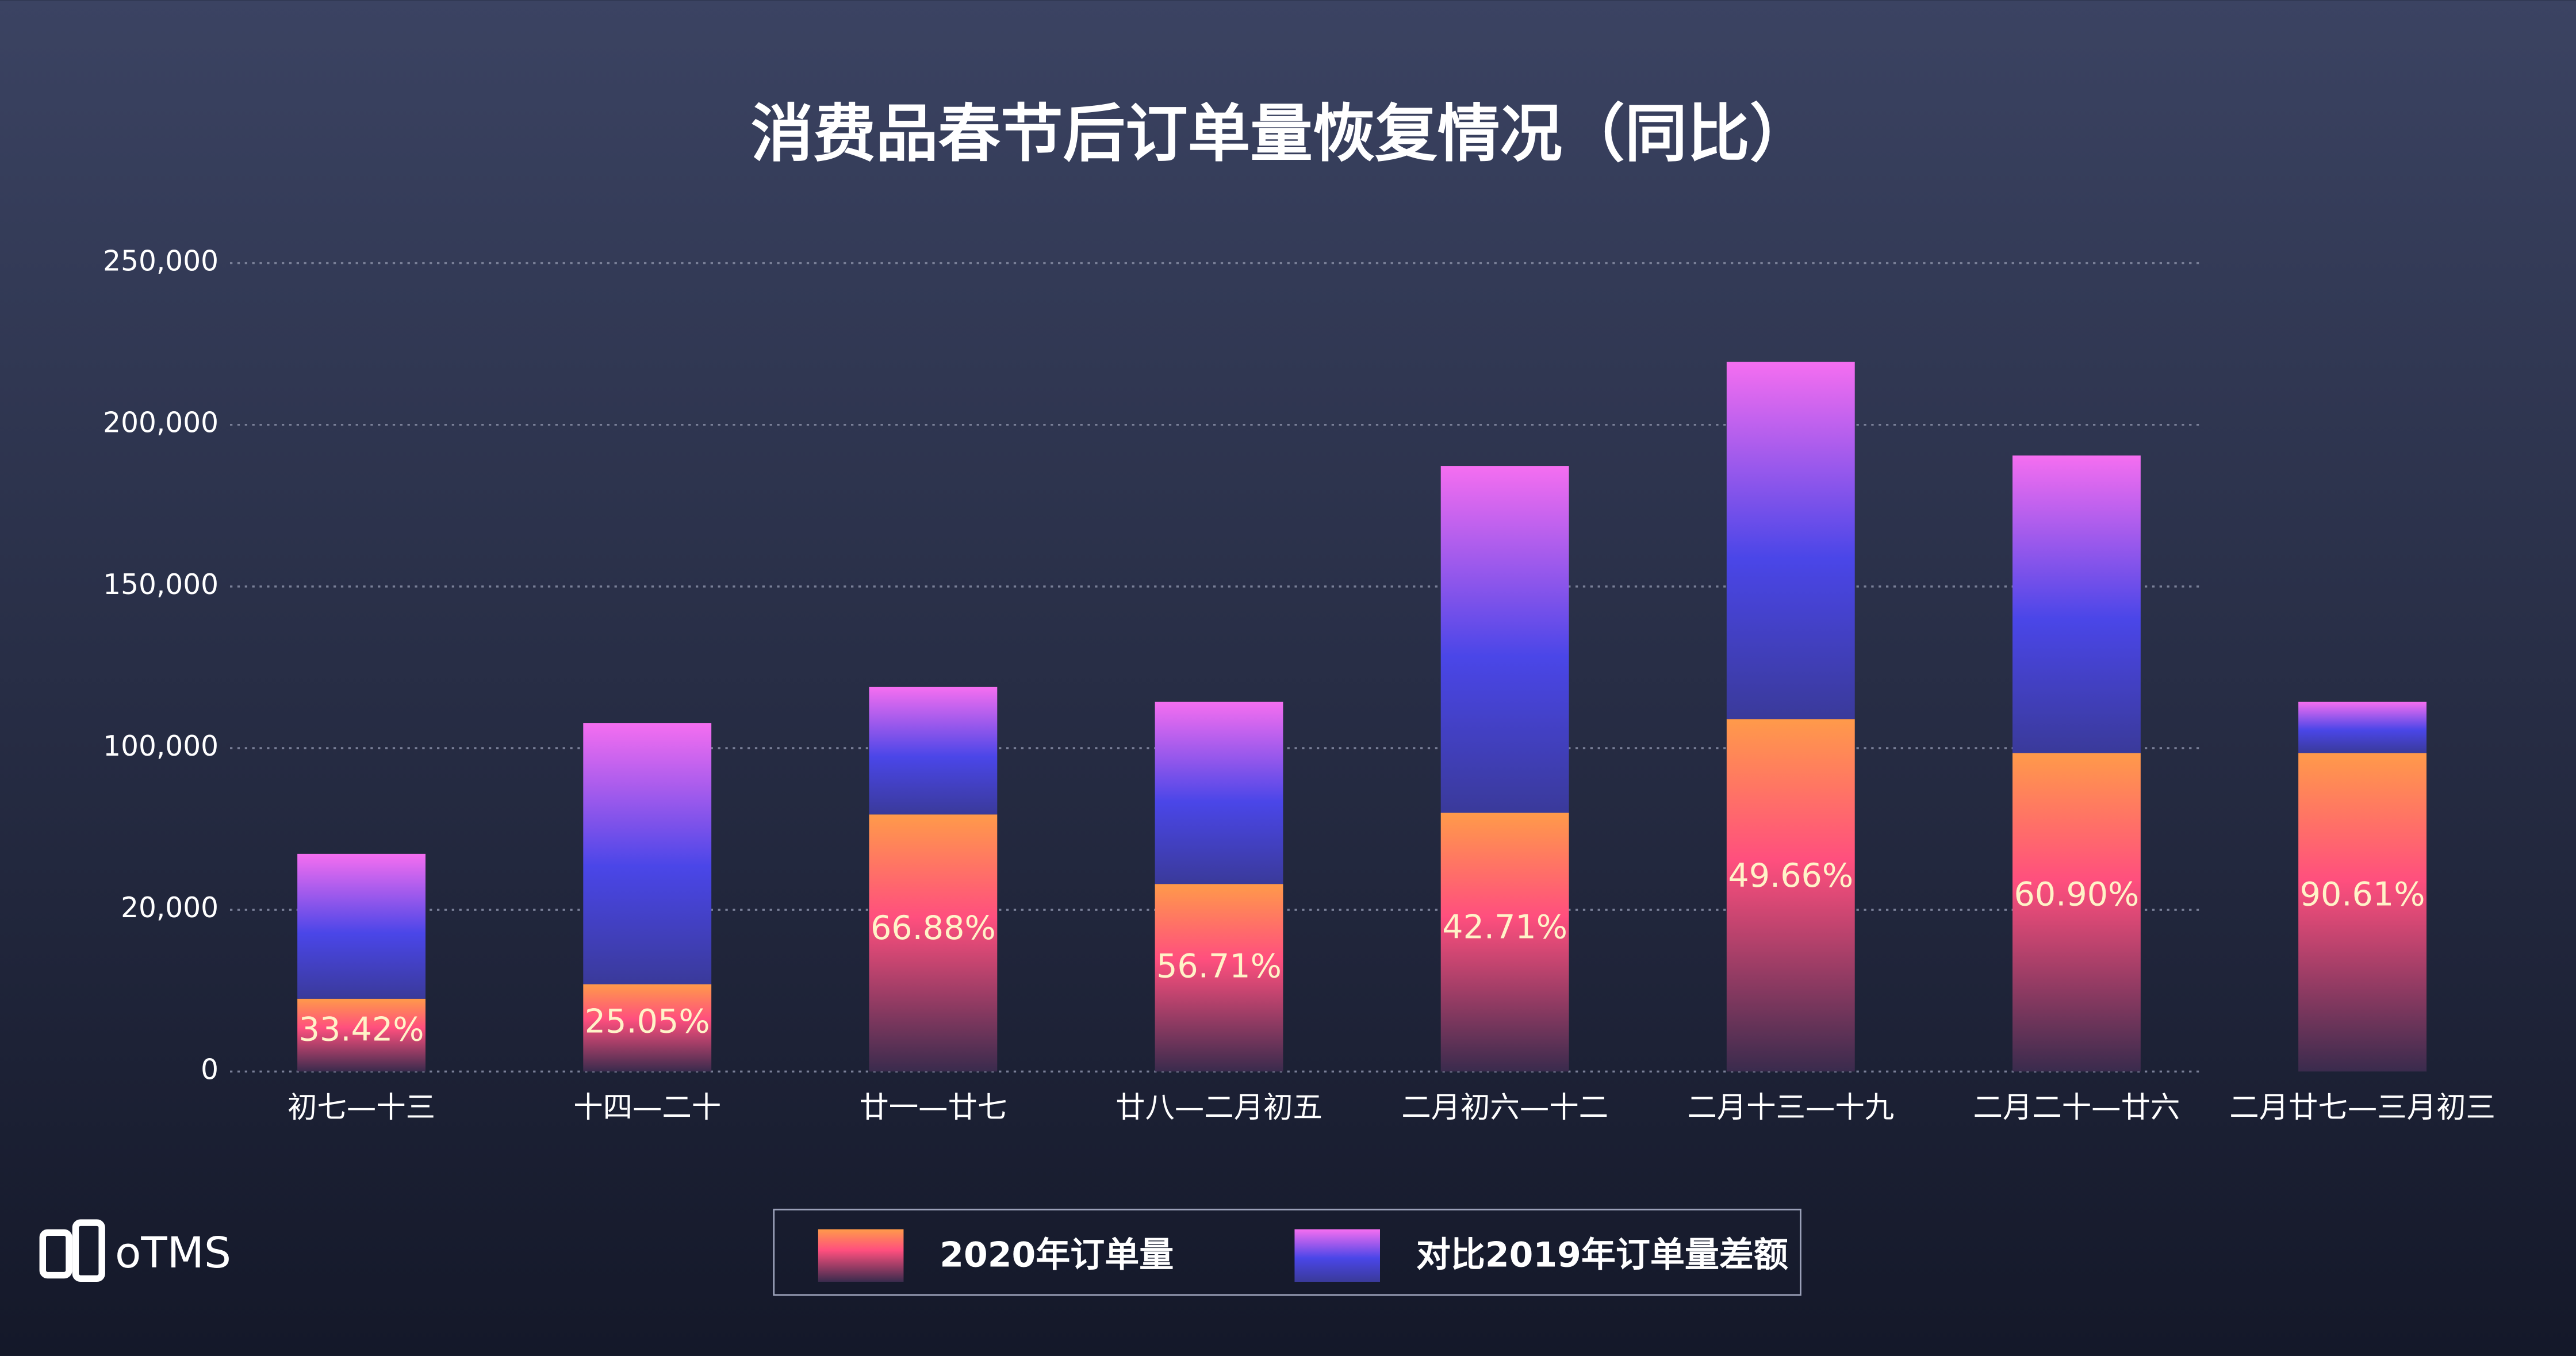 This screenshot has height=1356, width=2576. Describe the element at coordinates (1057, 1255) in the screenshot. I see `legend-label: 2020年订单量` at that location.